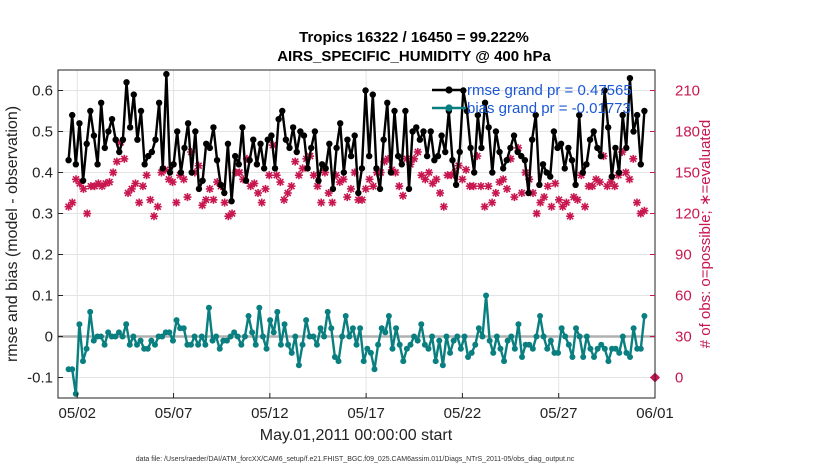 Image resolution: width=830 pixels, height=470 pixels. Describe the element at coordinates (449, 90) in the screenshot. I see `legend-rmse-marker` at that location.